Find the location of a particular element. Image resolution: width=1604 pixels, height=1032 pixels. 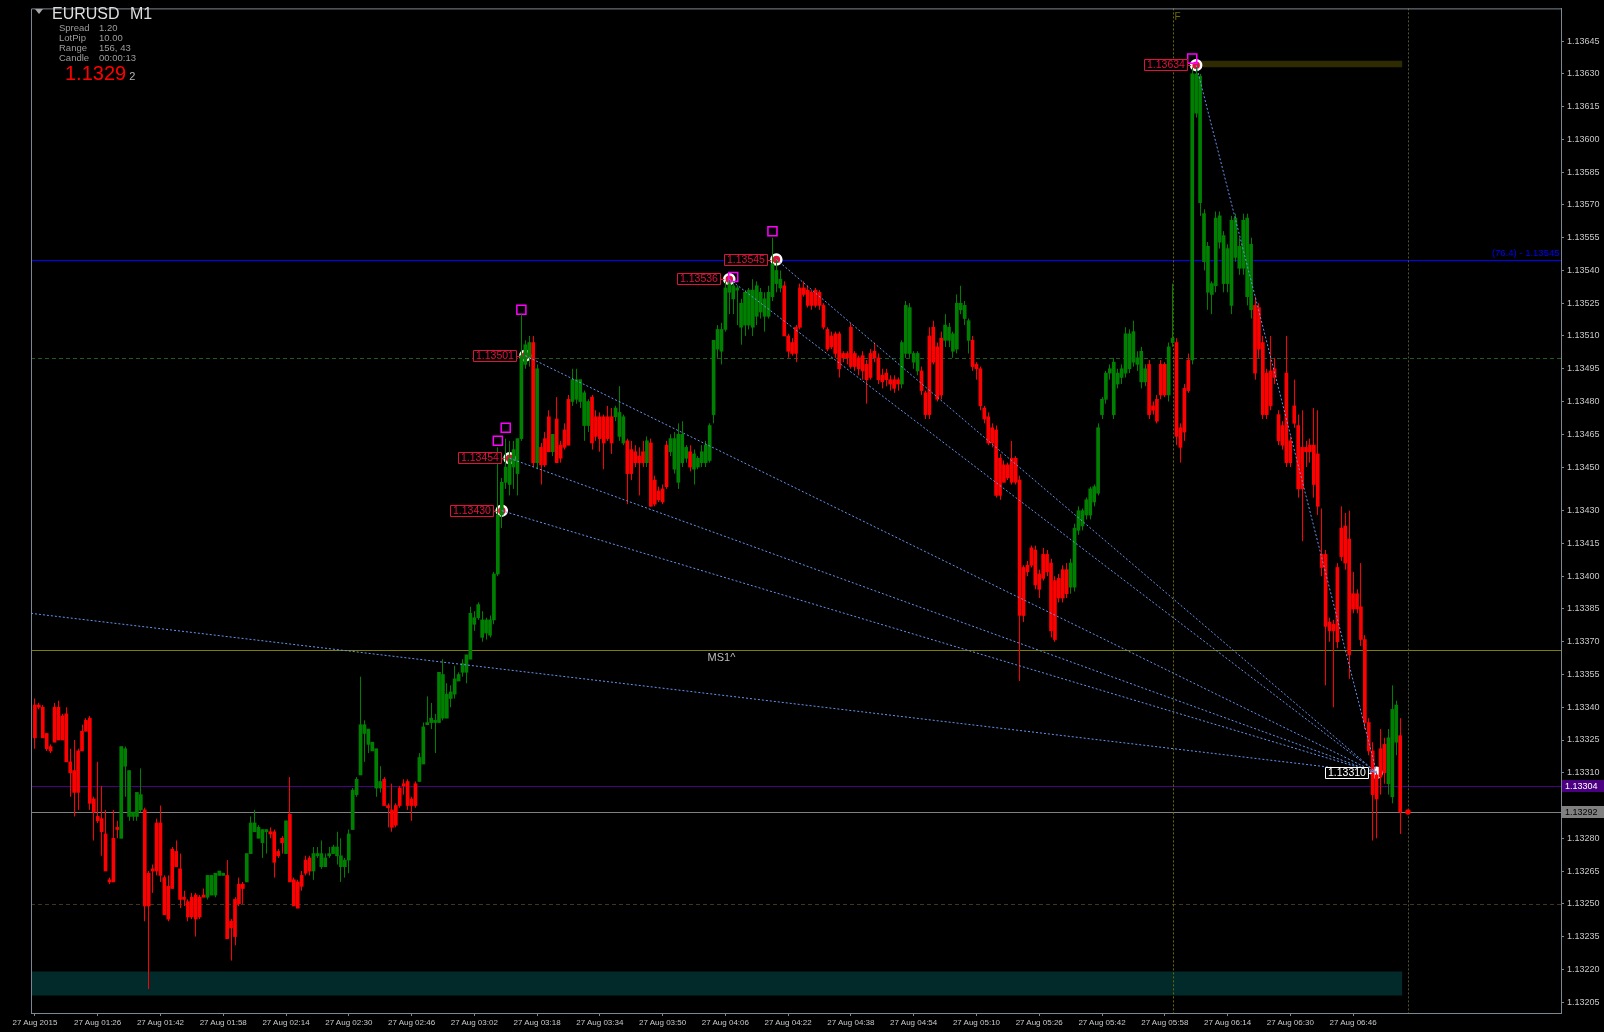

y-tick-label: 1.13450 is located at coordinates (1583, 466).